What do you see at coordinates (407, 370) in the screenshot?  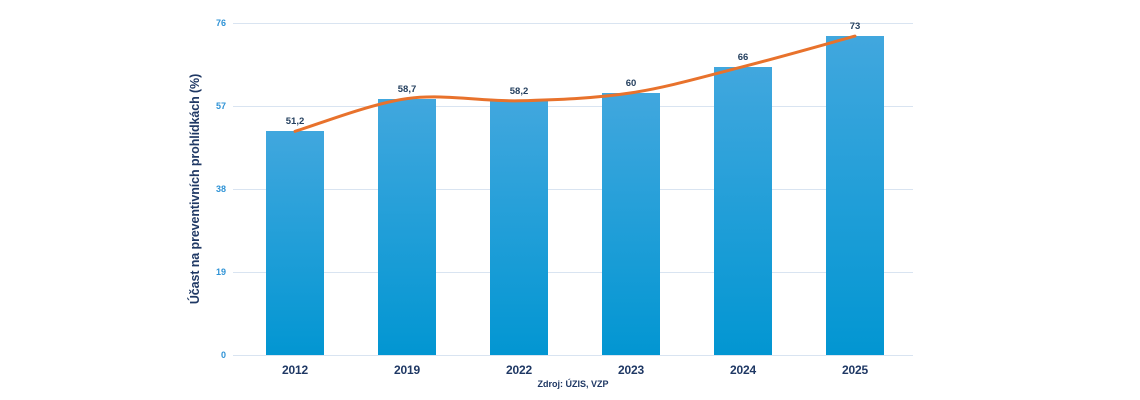 I see `x-axis-label-2019: 2019` at bounding box center [407, 370].